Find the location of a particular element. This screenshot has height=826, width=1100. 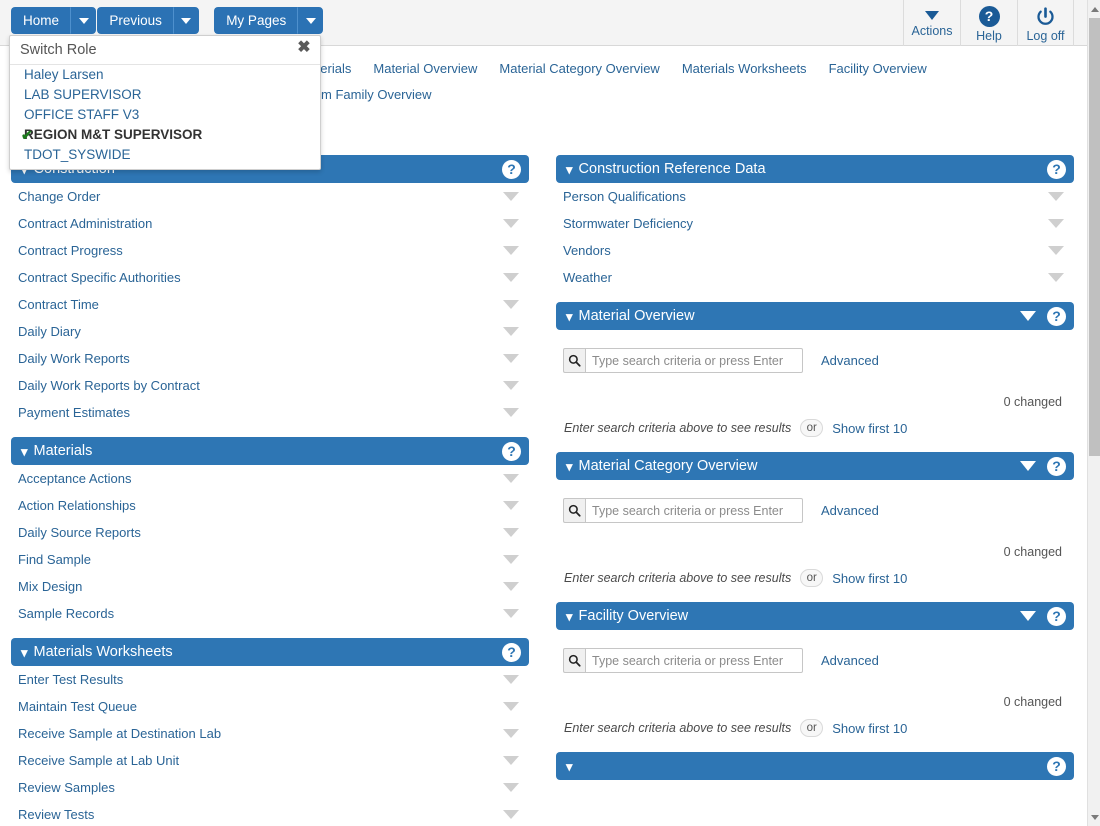

panel-header: ▾? is located at coordinates (815, 766).